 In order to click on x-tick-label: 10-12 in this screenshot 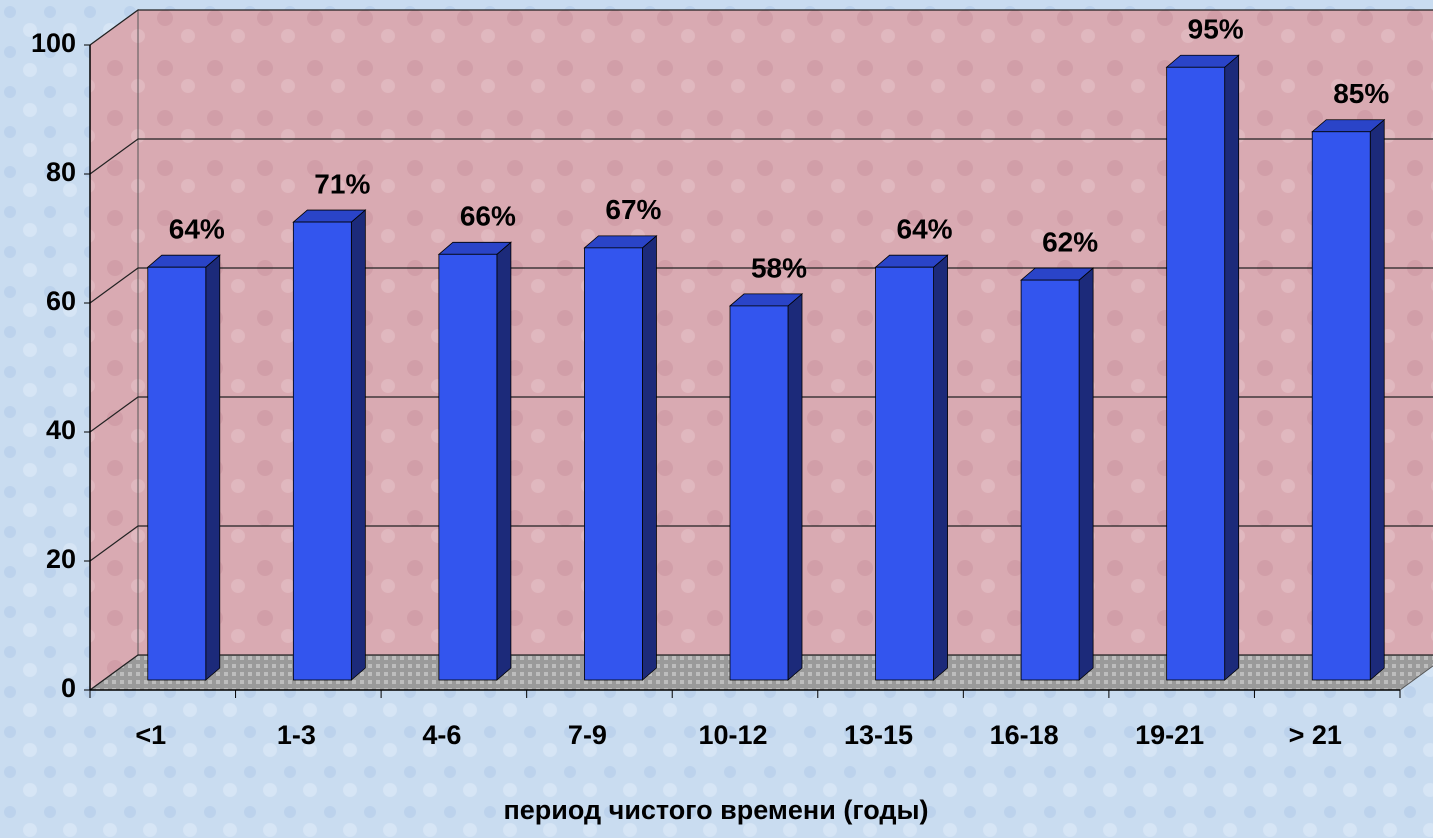, I will do `click(732, 735)`.